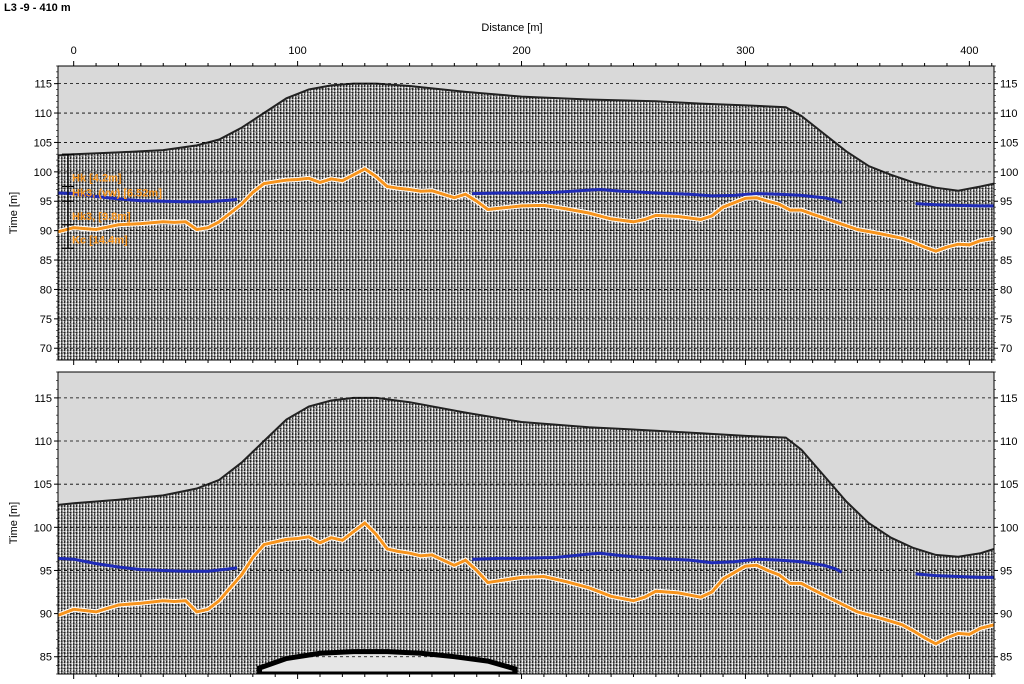 The width and height of the screenshot is (1024, 684). I want to click on y-tick-label: 80, so click(46, 290).